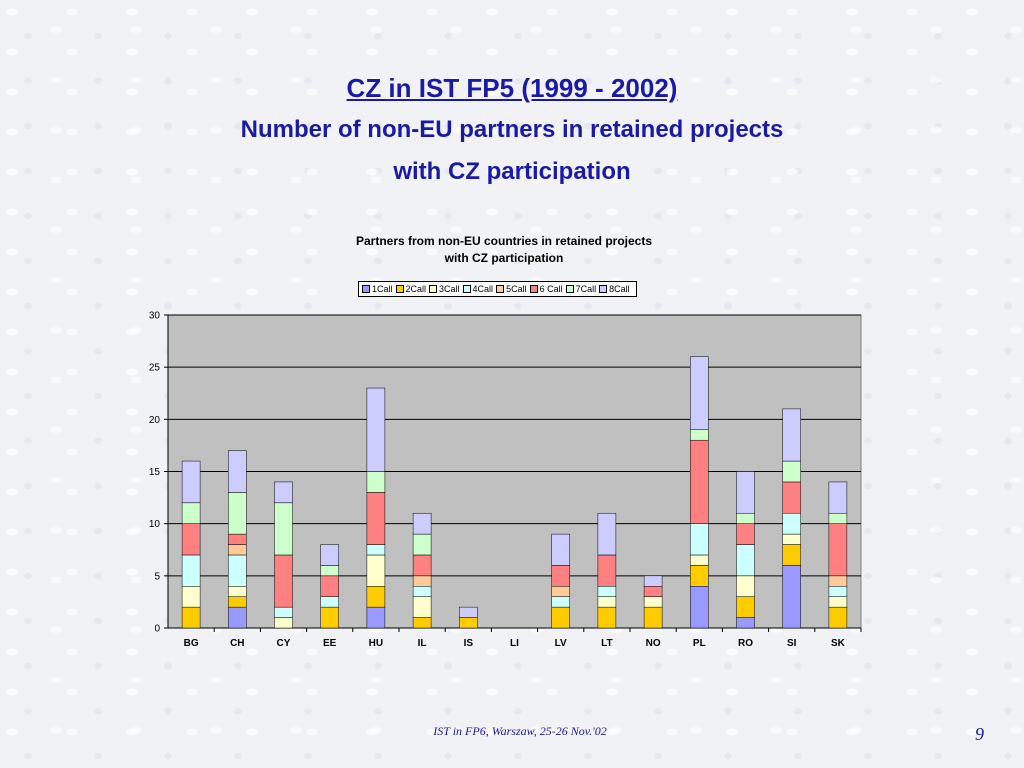 This screenshot has width=1024, height=768. What do you see at coordinates (376, 643) in the screenshot?
I see `x-tick-label: HU` at bounding box center [376, 643].